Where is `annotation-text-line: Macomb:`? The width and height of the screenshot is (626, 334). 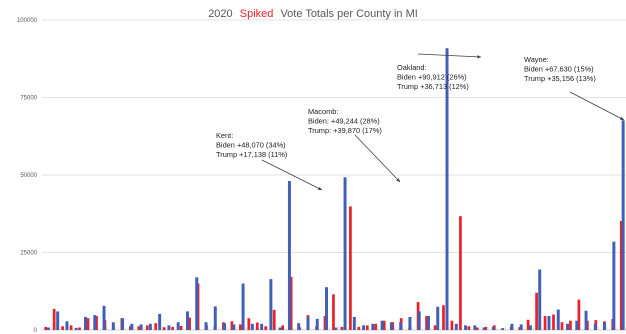 annotation-text-line: Macomb: is located at coordinates (323, 111).